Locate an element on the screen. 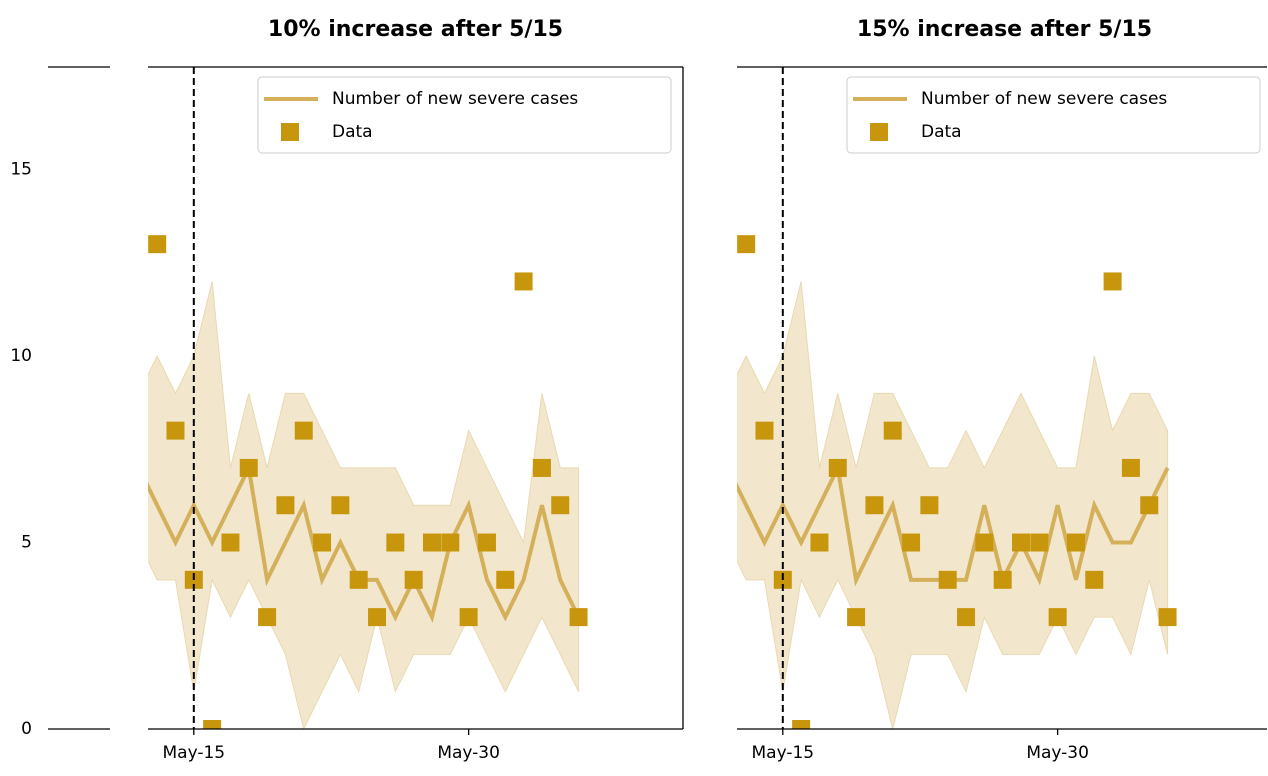 The width and height of the screenshot is (1268, 776). y-tick-label: 15 is located at coordinates (21, 170).